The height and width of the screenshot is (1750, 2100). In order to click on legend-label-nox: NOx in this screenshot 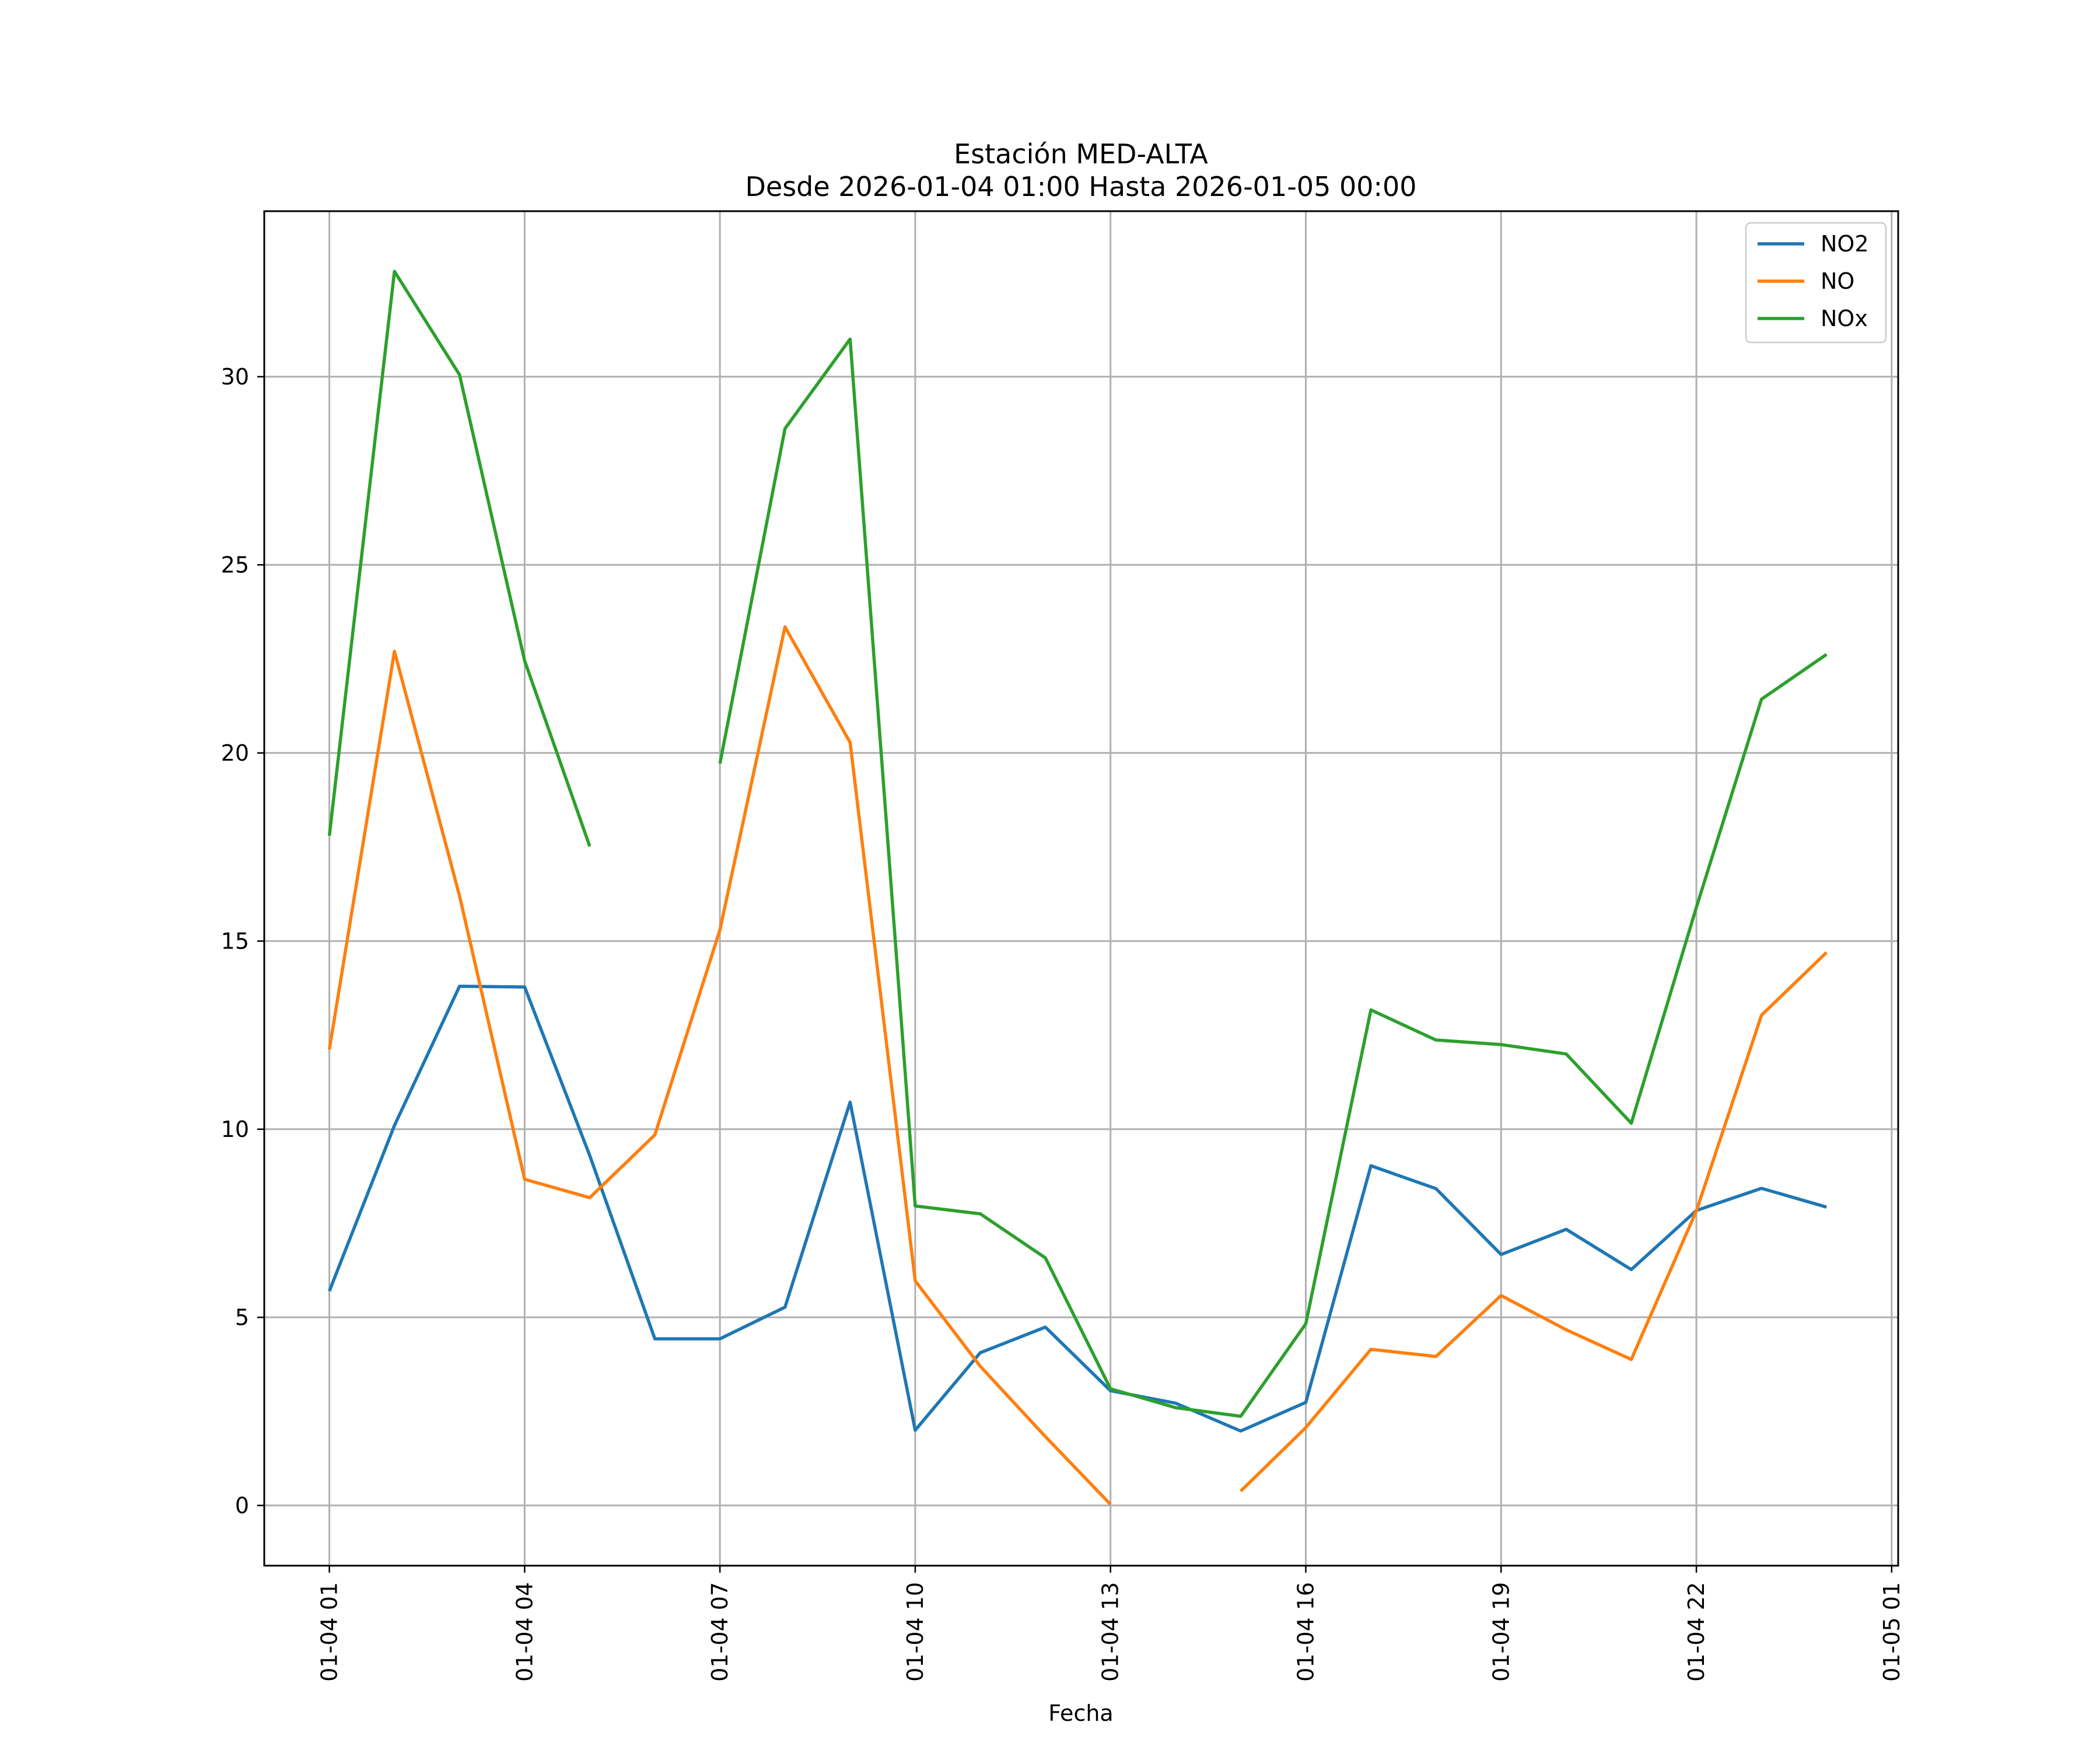, I will do `click(1845, 318)`.